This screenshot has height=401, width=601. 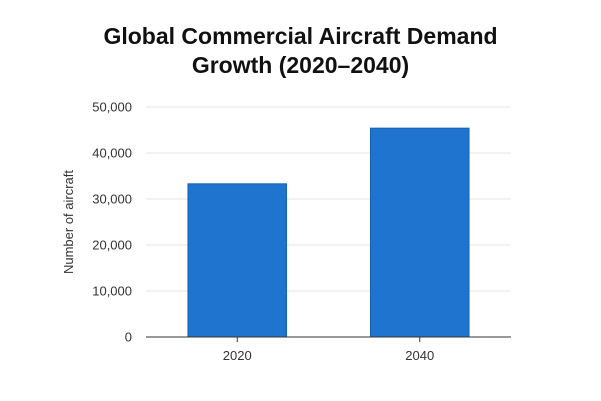 I want to click on chart-title-line-2: Growth (2020–2040), so click(x=300, y=65).